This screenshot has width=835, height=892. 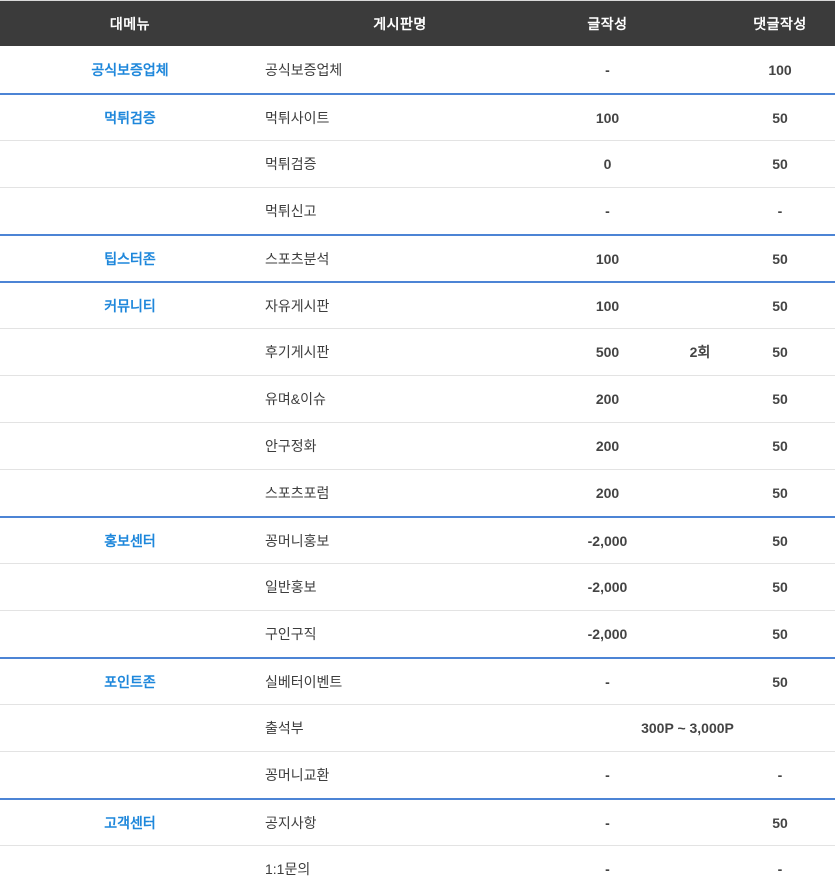 What do you see at coordinates (417, 727) in the screenshot?
I see `table-row: 출석부 300P ~ 3,000P` at bounding box center [417, 727].